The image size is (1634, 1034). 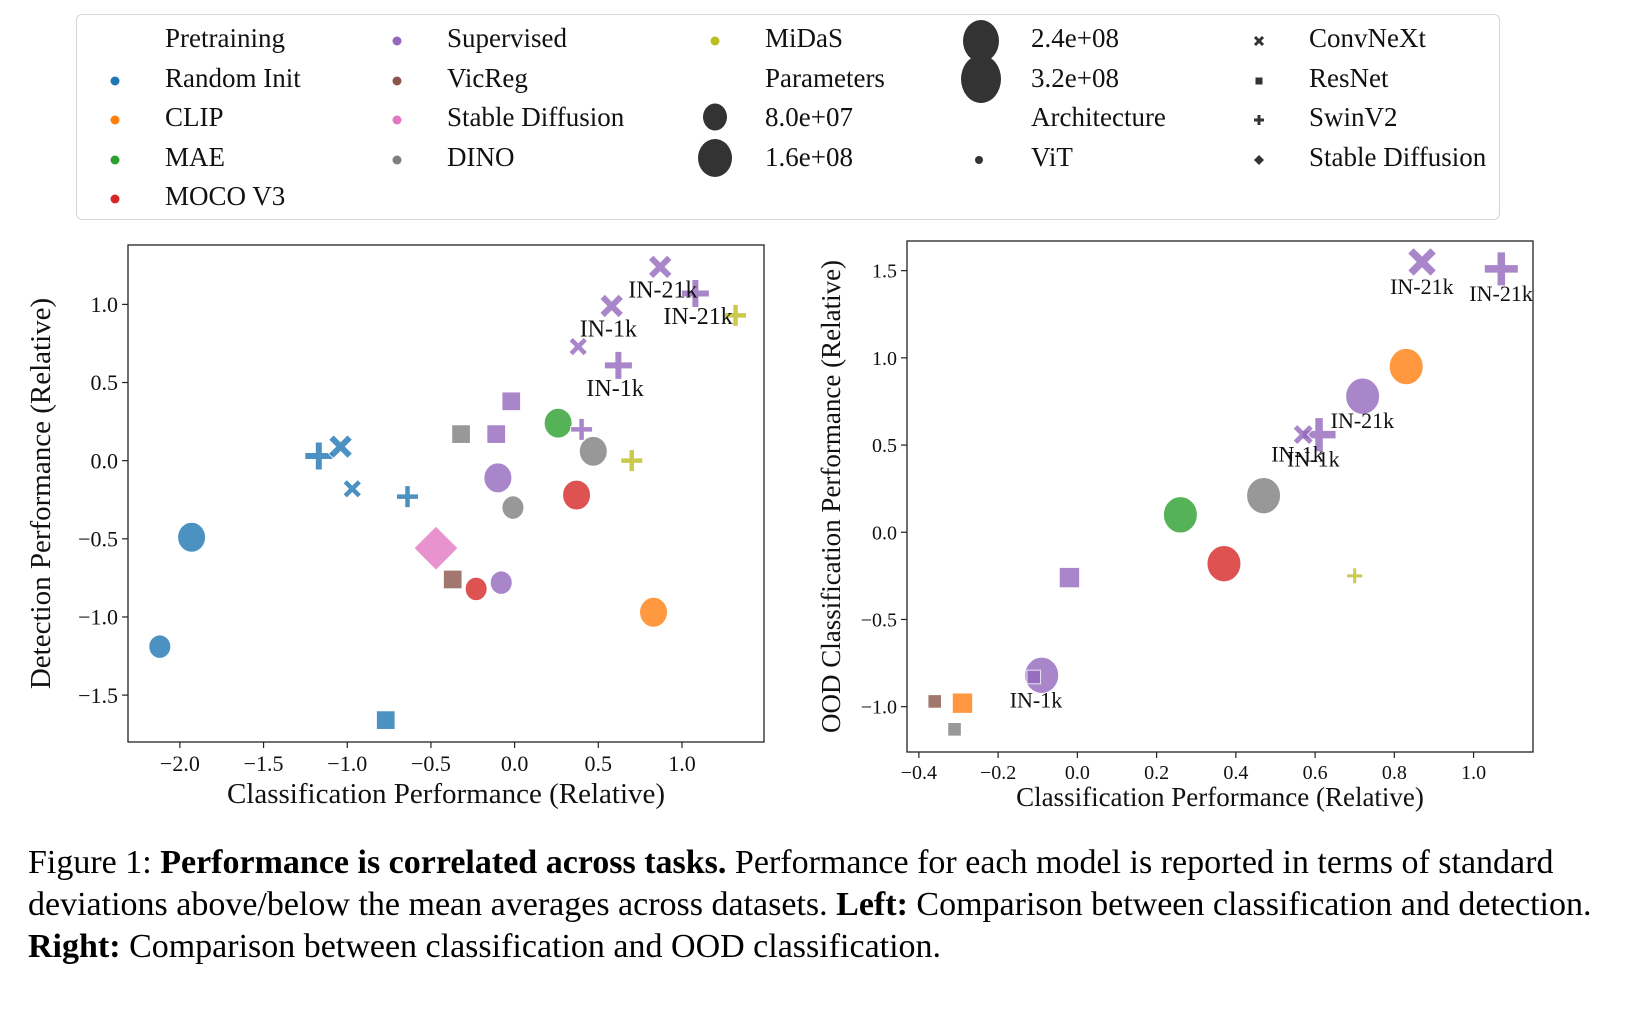 What do you see at coordinates (98, 617) in the screenshot?
I see `left-ytick-label: −1.0` at bounding box center [98, 617].